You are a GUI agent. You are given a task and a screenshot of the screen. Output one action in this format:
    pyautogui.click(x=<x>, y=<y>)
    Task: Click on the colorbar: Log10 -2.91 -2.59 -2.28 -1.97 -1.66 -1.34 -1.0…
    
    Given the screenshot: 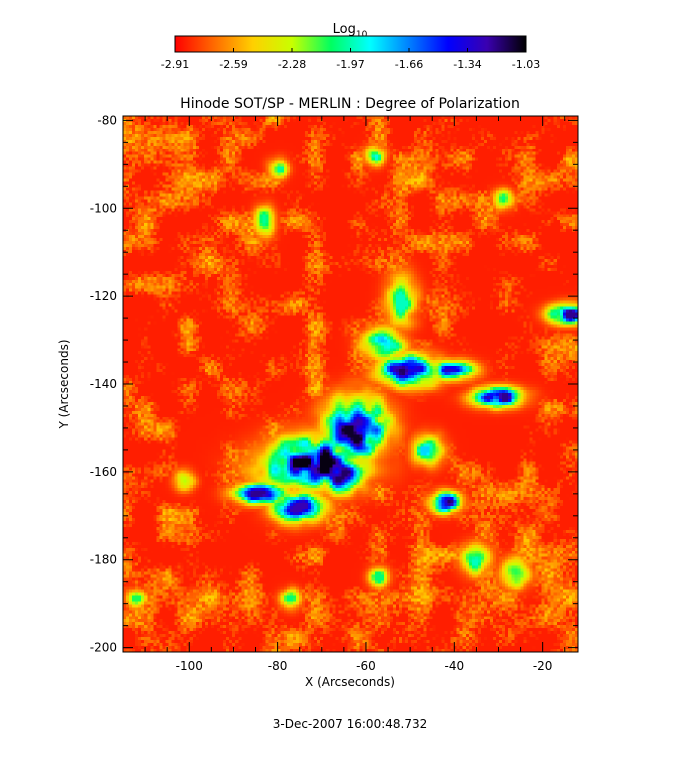 What is the action you would take?
    pyautogui.click(x=350, y=46)
    